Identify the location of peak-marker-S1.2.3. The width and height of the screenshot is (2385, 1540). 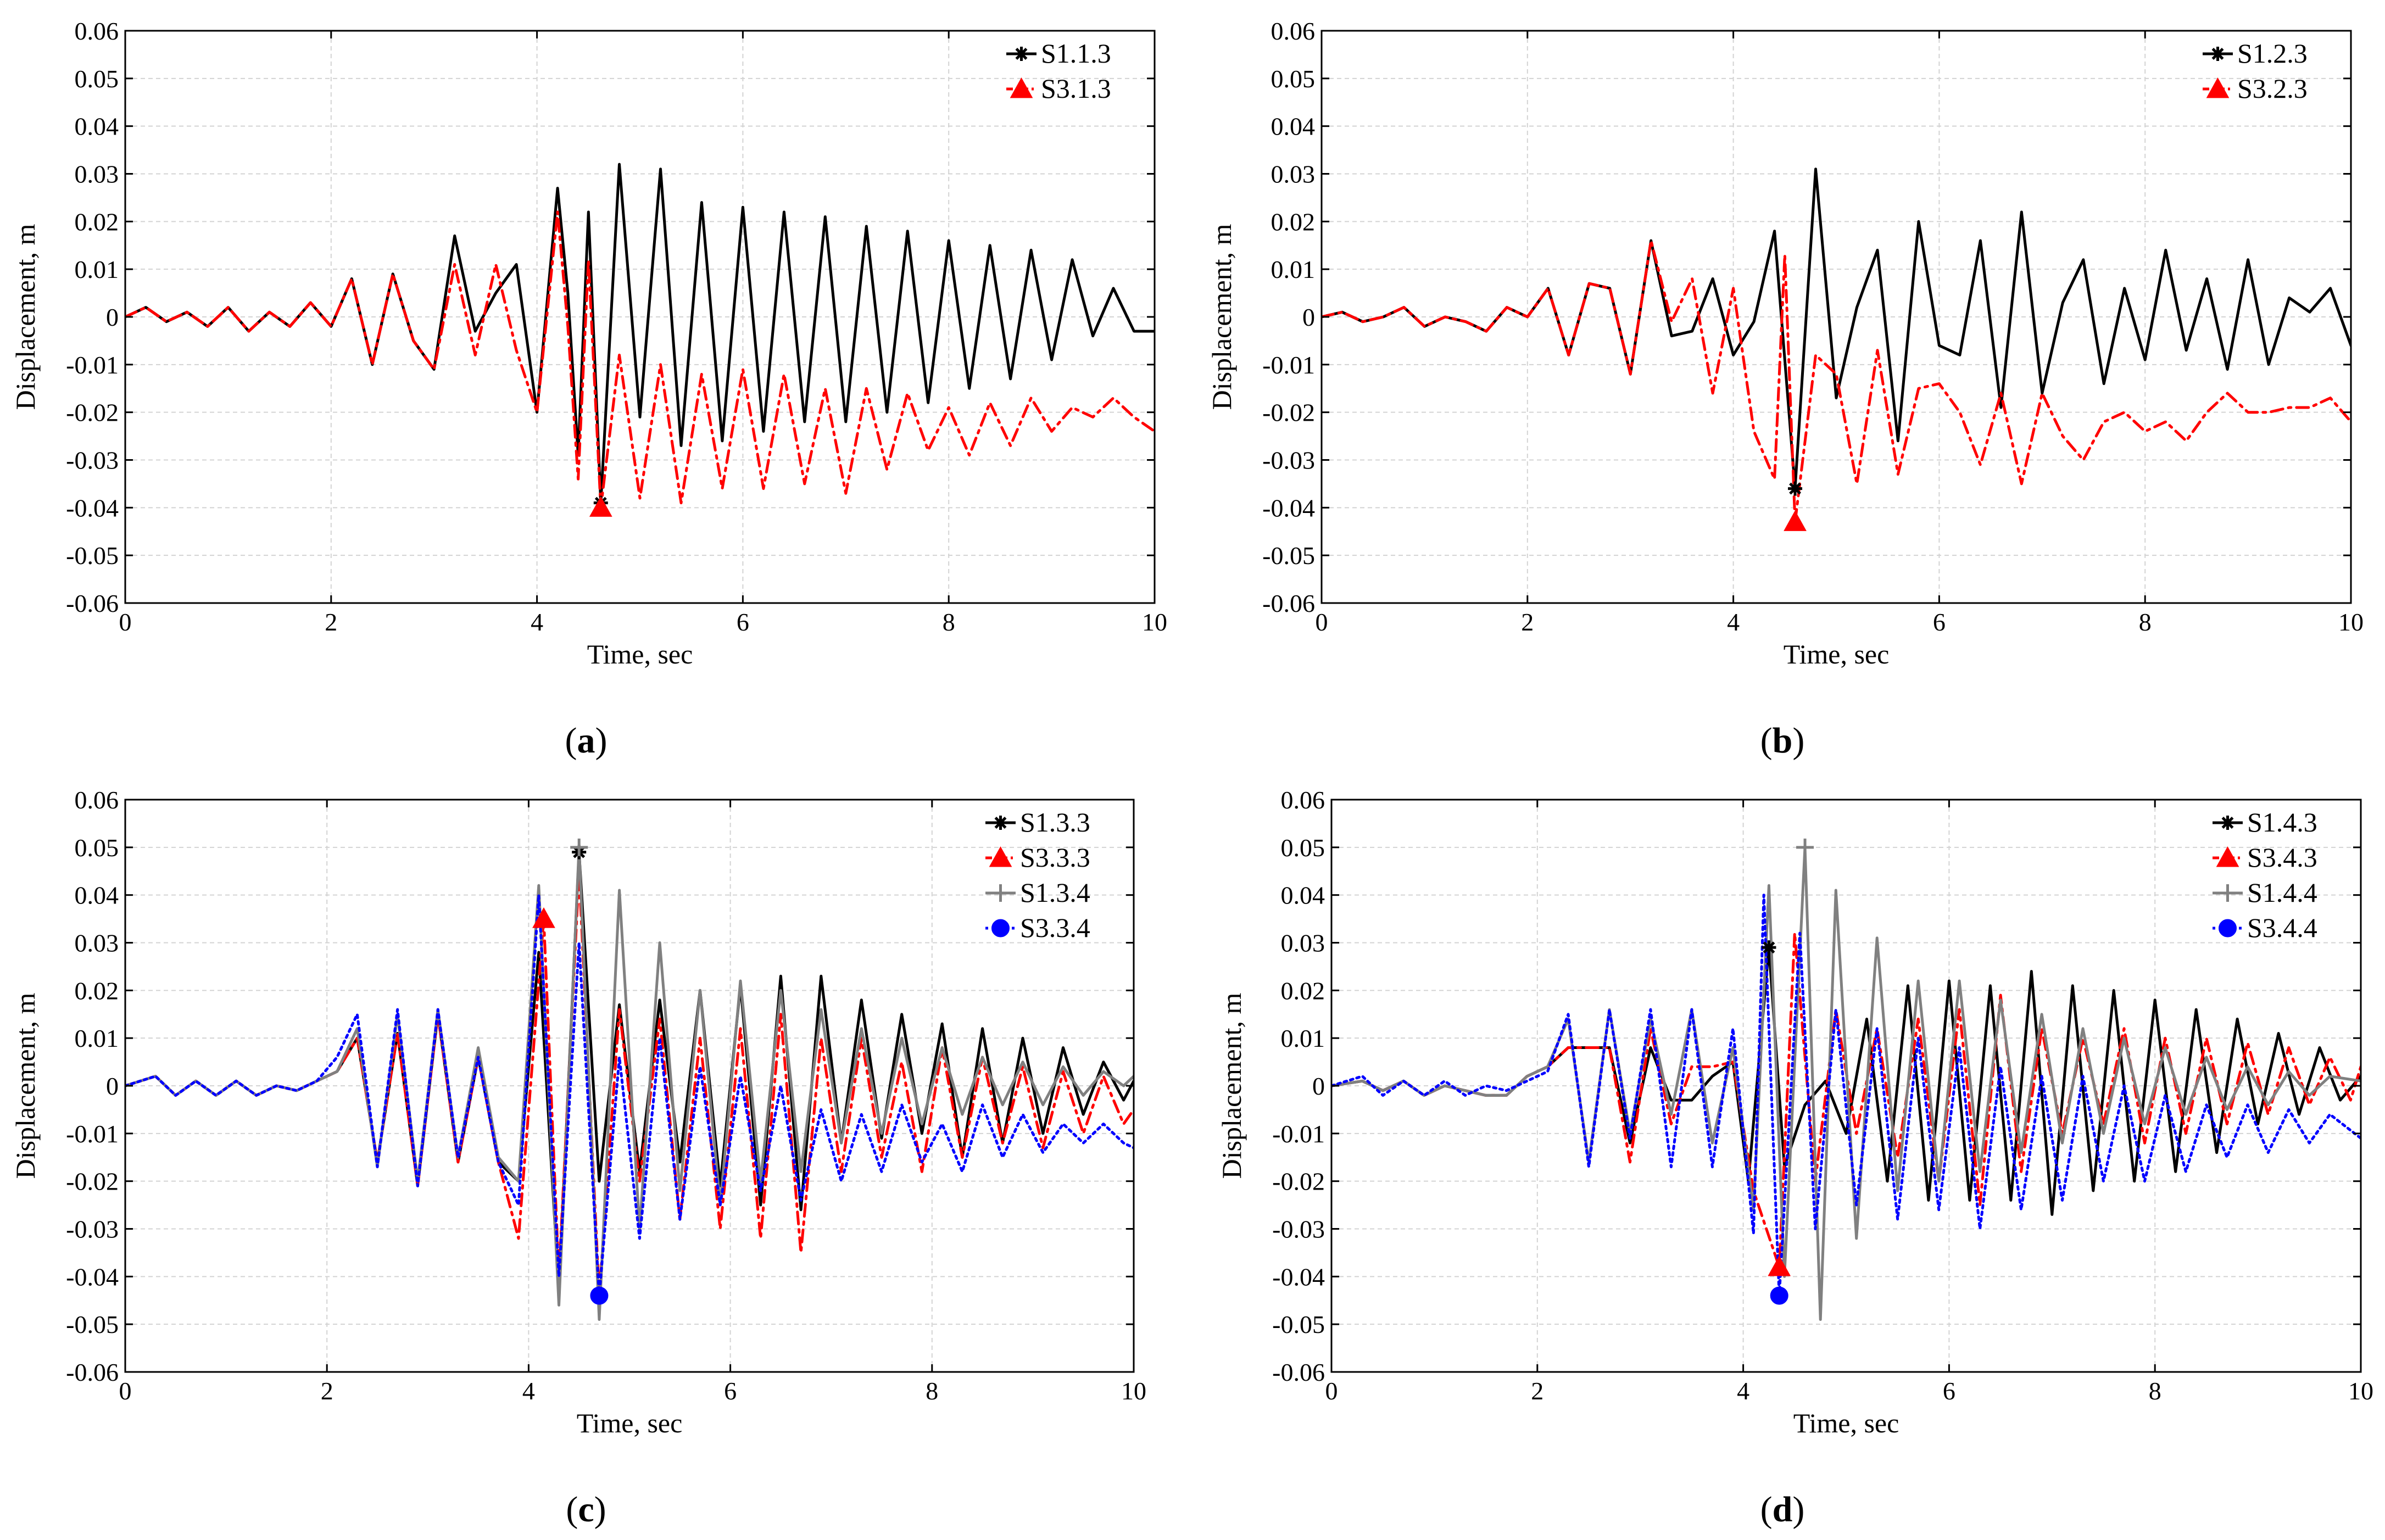
(1795, 489).